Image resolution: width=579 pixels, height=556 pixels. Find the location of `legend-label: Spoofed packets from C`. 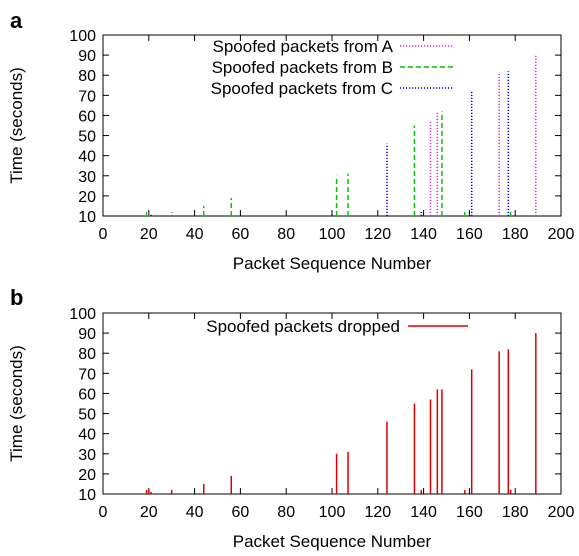

legend-label: Spoofed packets from C is located at coordinates (302, 88).